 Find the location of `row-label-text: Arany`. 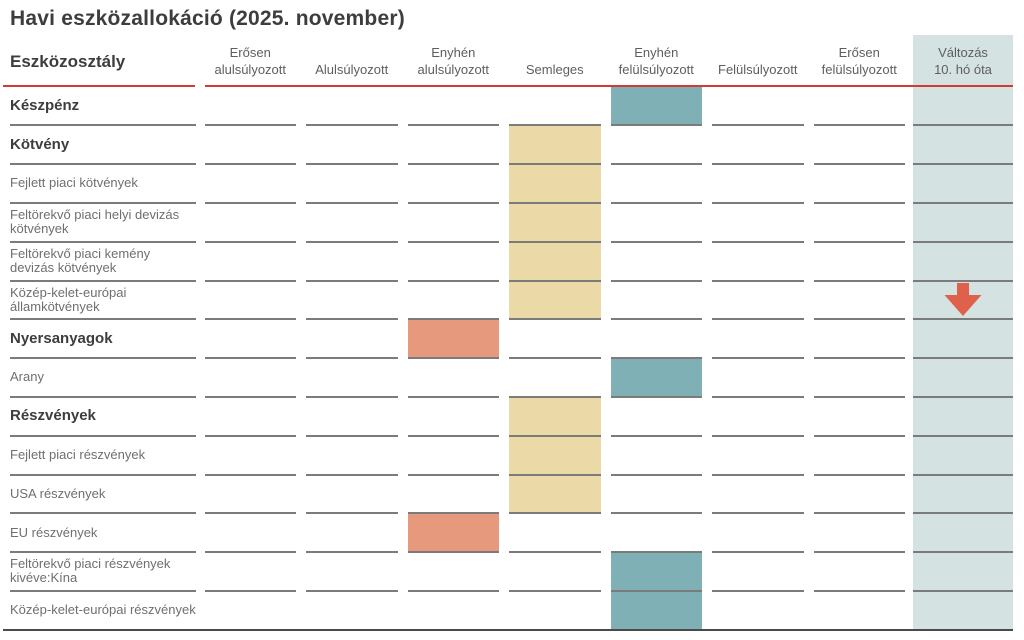

row-label-text: Arany is located at coordinates (27, 377).